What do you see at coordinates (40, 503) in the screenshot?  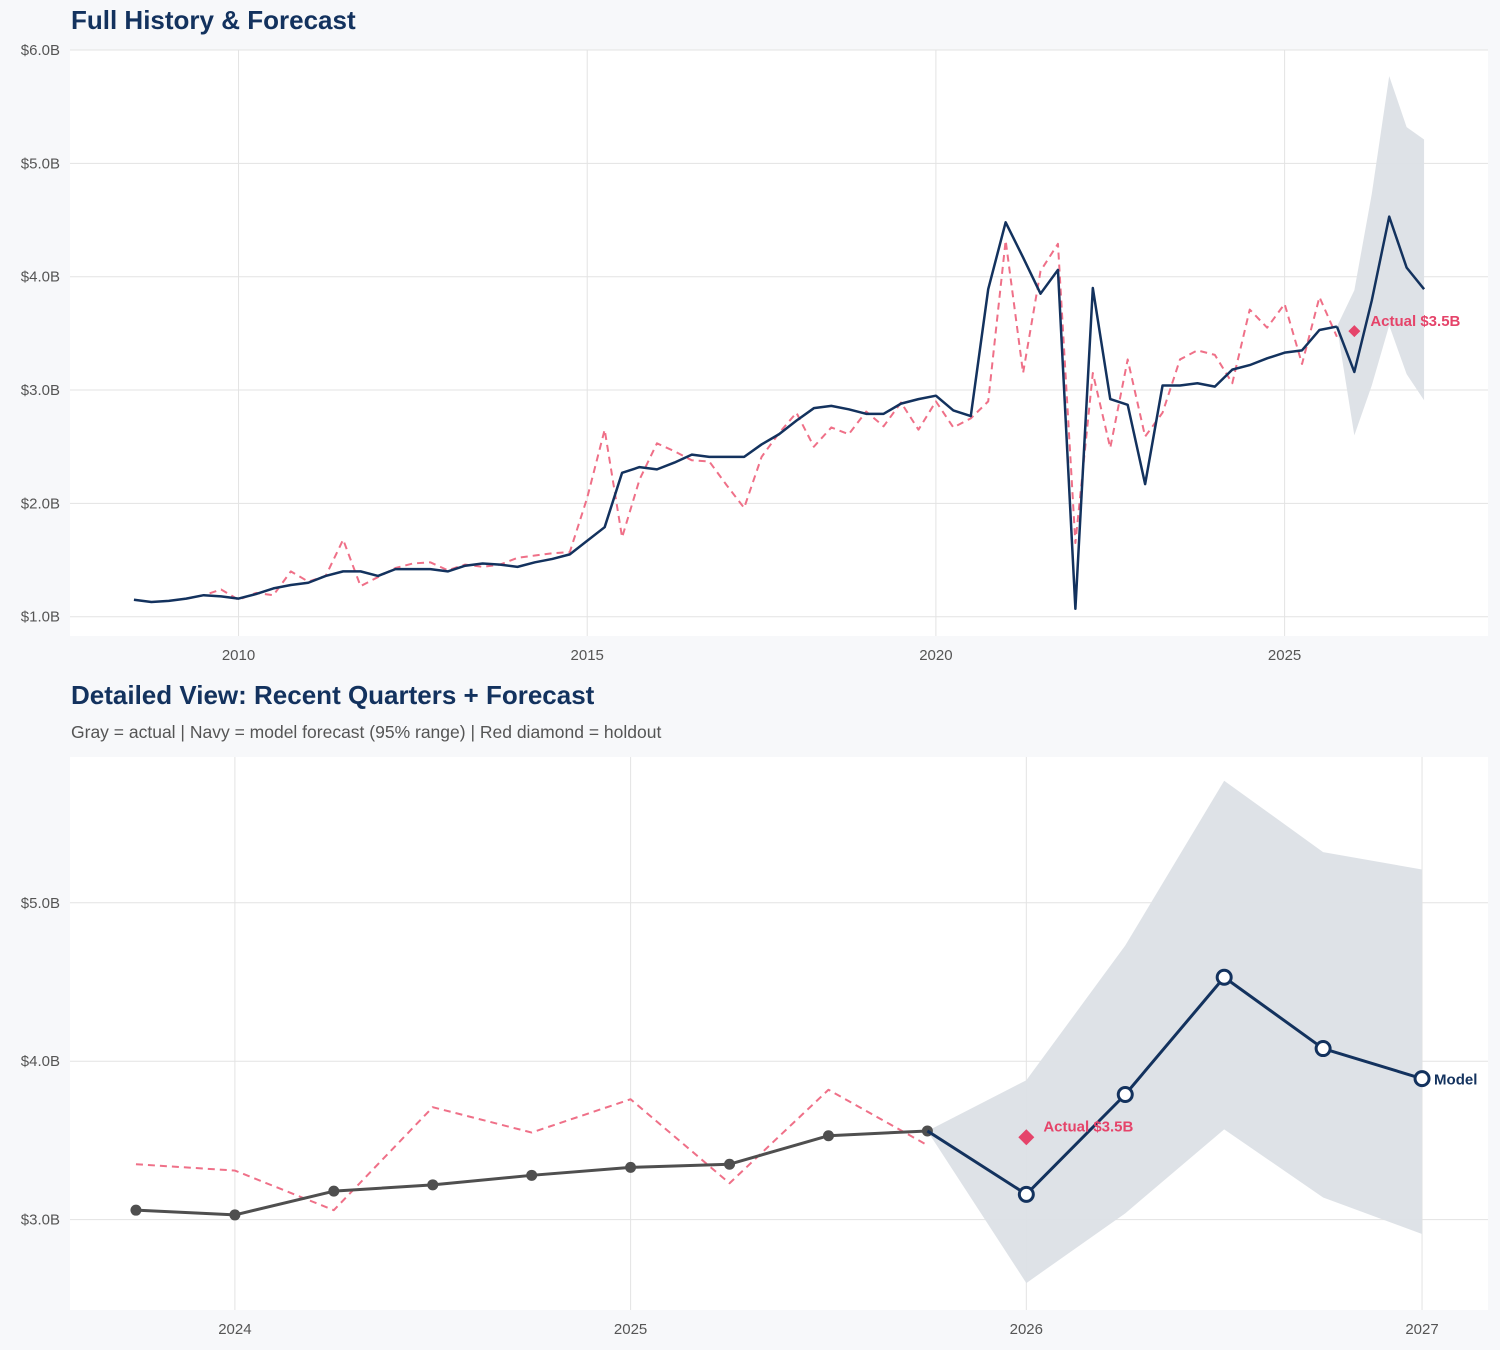 I see `y-tick-label: $2.0B` at bounding box center [40, 503].